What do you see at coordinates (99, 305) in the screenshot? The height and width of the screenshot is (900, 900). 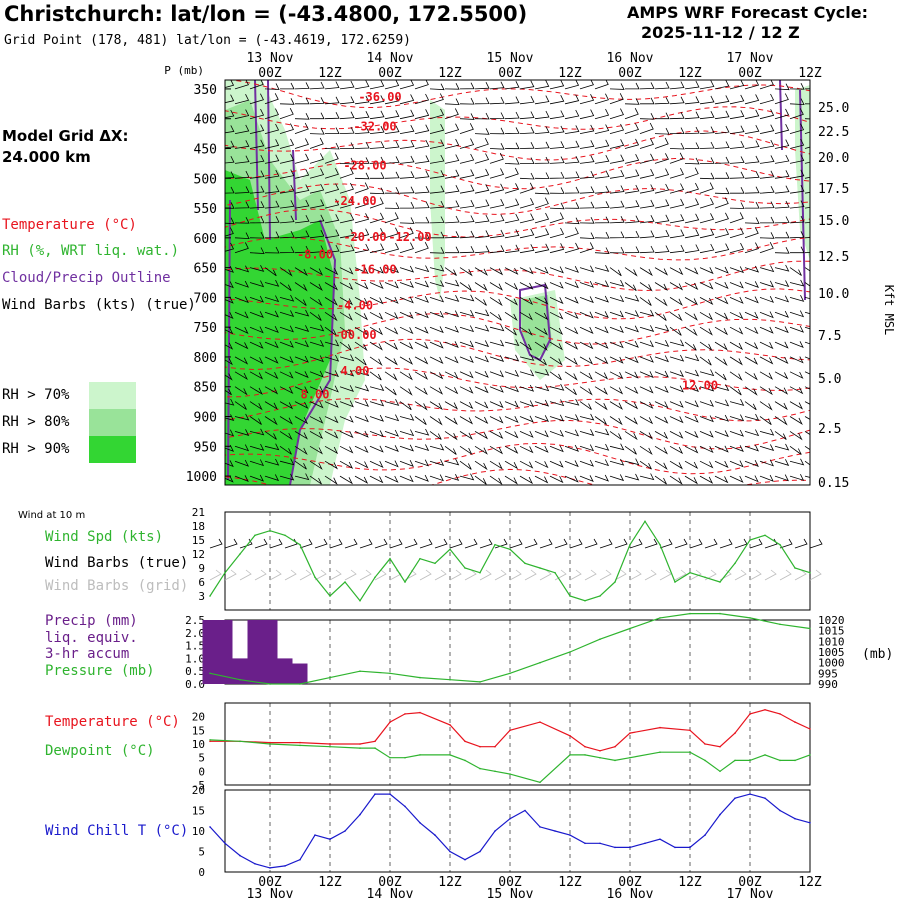 I see `legend-wind-barbs: Wind Barbs (kts) (true)` at bounding box center [99, 305].